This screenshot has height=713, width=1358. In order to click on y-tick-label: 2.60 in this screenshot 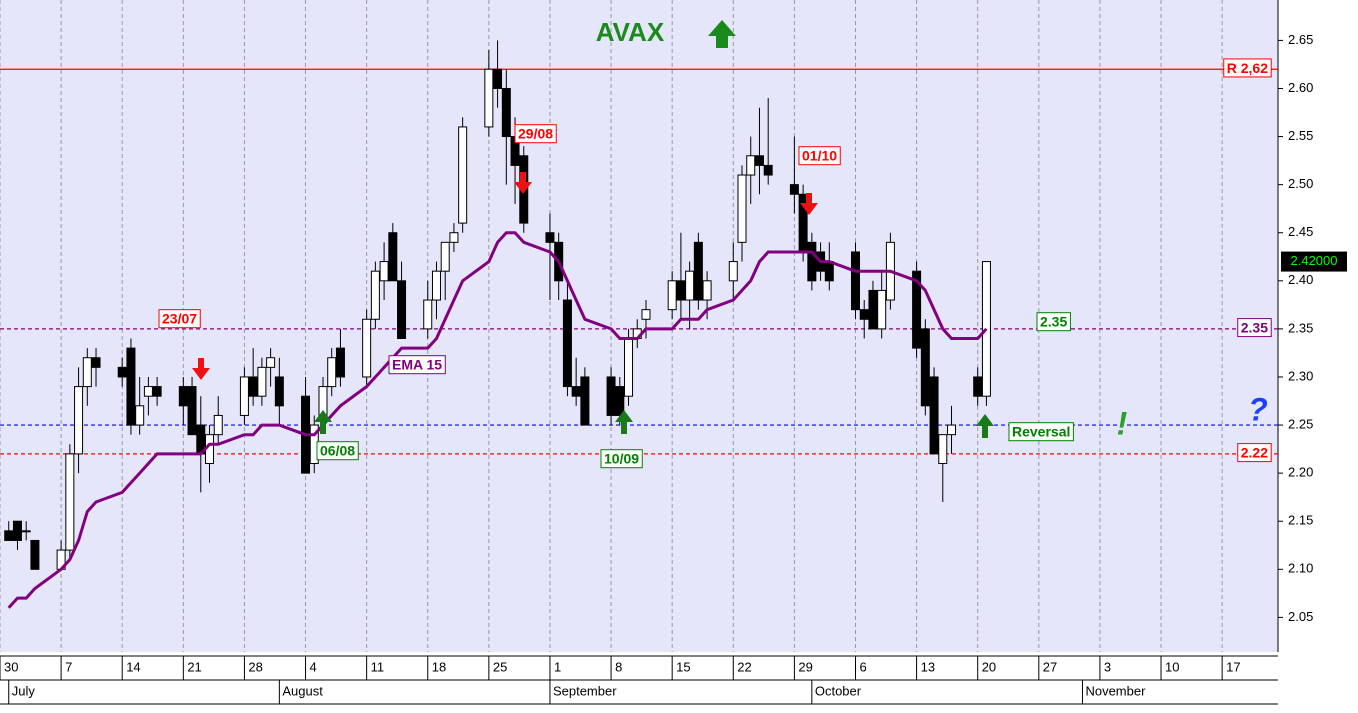, I will do `click(1300, 87)`.